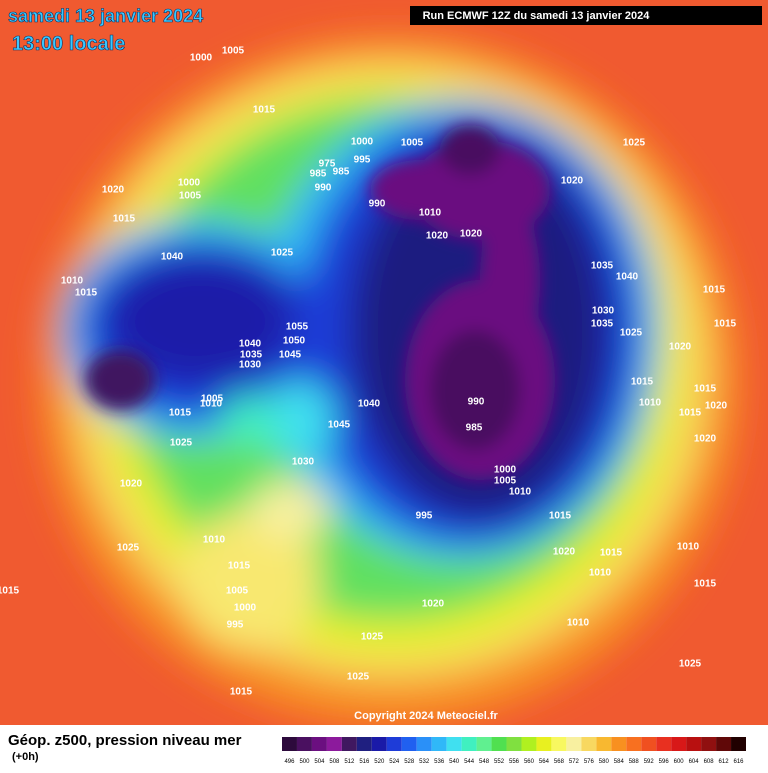  Describe the element at coordinates (250, 344) in the screenshot. I see `isobar-label: 1040` at that location.